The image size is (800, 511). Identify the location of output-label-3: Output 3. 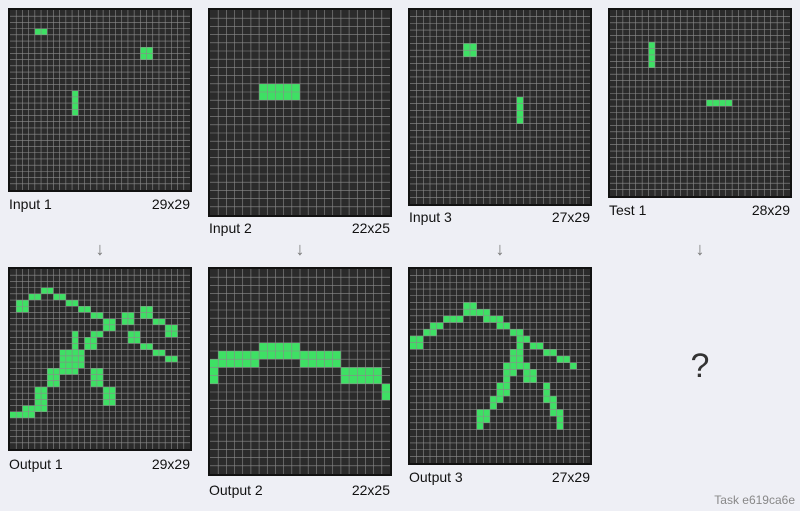
(436, 477).